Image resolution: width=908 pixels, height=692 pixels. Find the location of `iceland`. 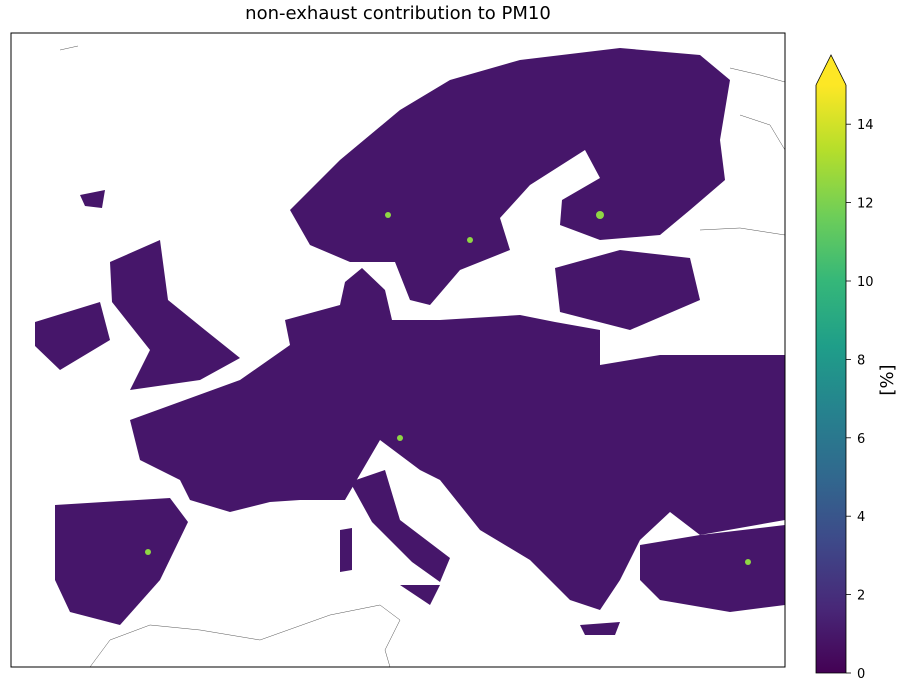

iceland is located at coordinates (92, 199).